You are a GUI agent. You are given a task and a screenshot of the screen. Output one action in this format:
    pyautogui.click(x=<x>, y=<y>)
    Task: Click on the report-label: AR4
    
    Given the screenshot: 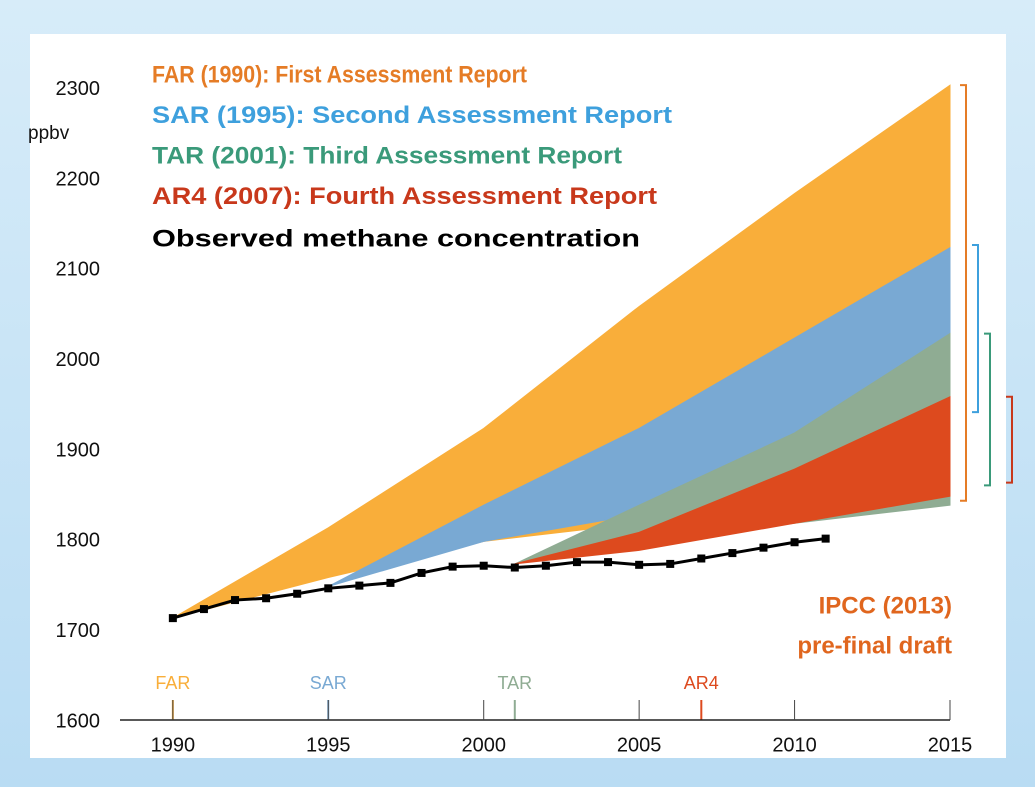 What is the action you would take?
    pyautogui.click(x=701, y=683)
    